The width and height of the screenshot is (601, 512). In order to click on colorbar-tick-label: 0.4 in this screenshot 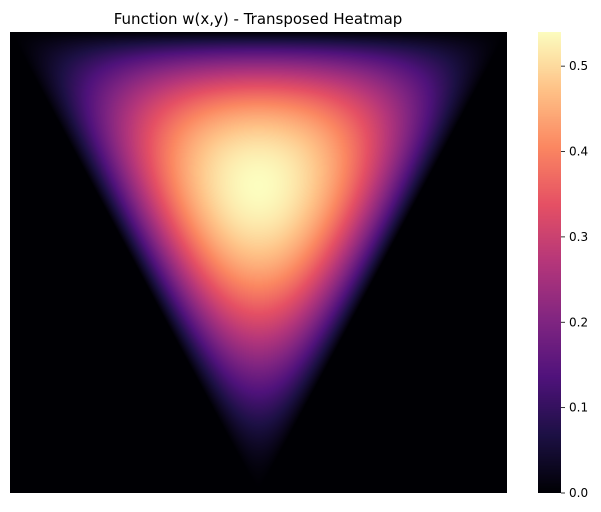, I will do `click(578, 152)`.